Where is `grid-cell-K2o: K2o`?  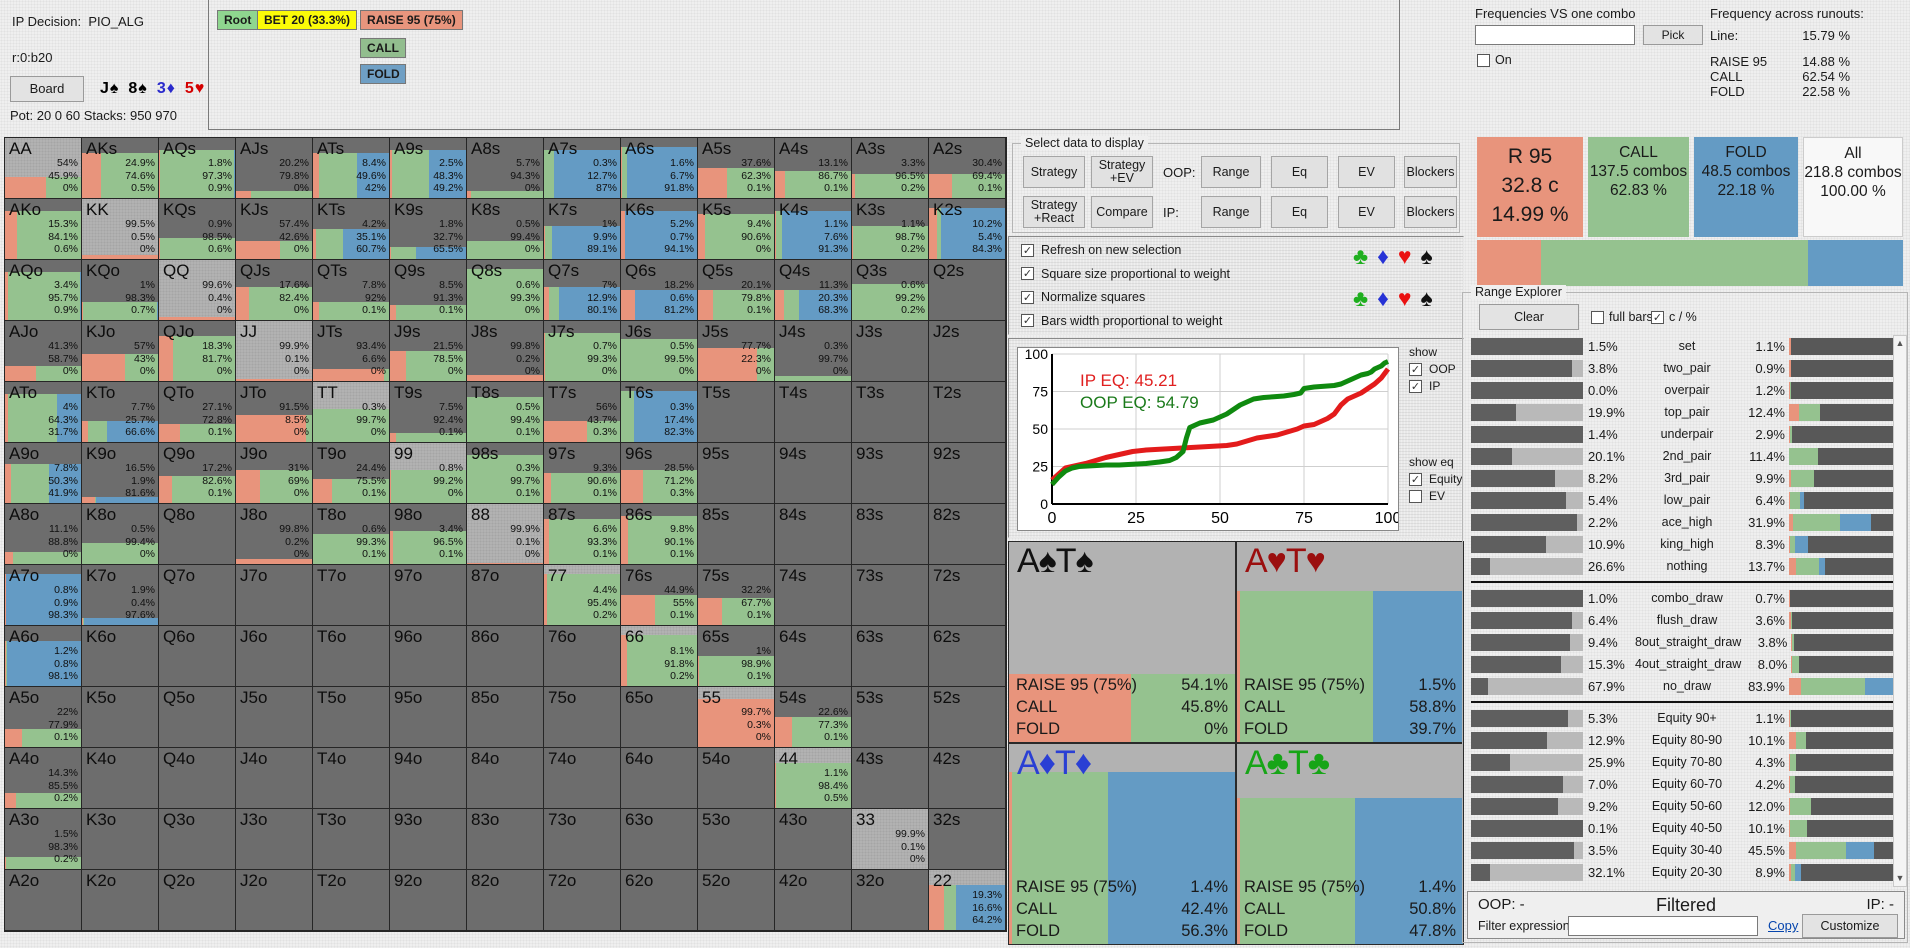 grid-cell-K2o: K2o is located at coordinates (120, 900).